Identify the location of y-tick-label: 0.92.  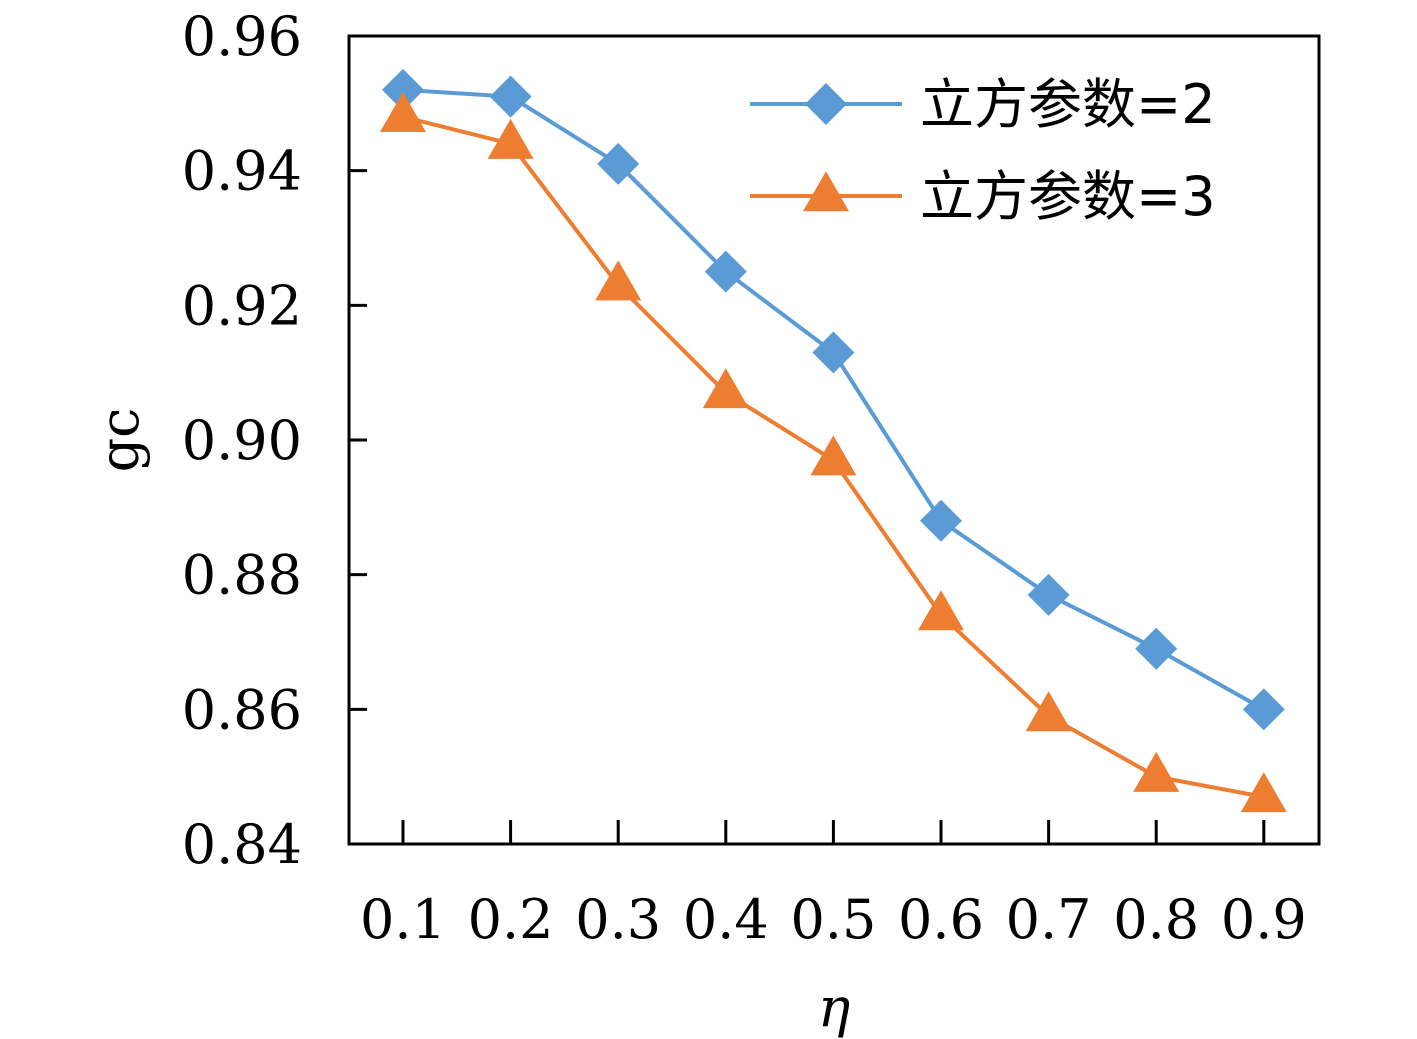
(242, 305).